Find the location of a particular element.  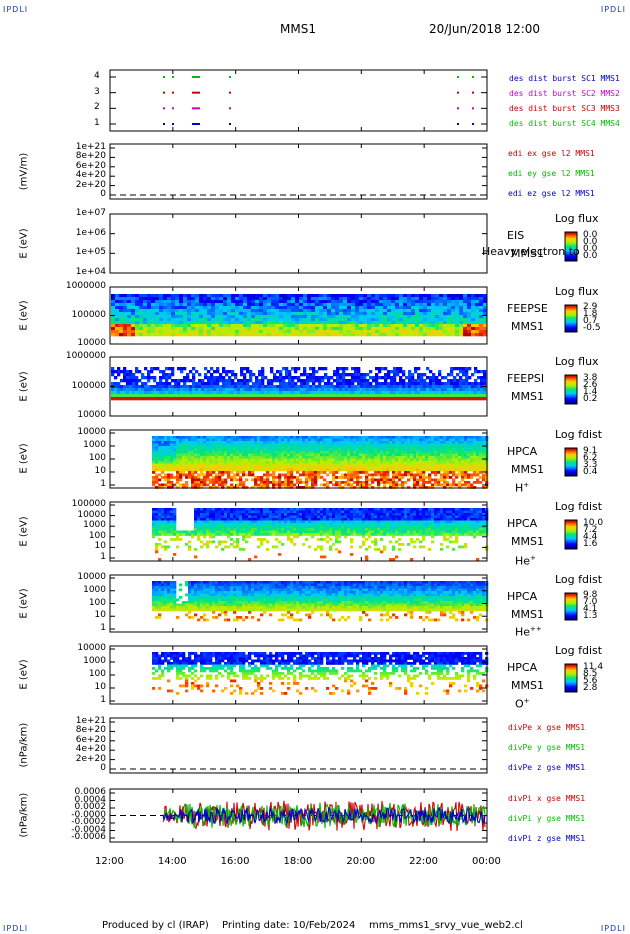

eis-cbar-cell is located at coordinates (571, 240).